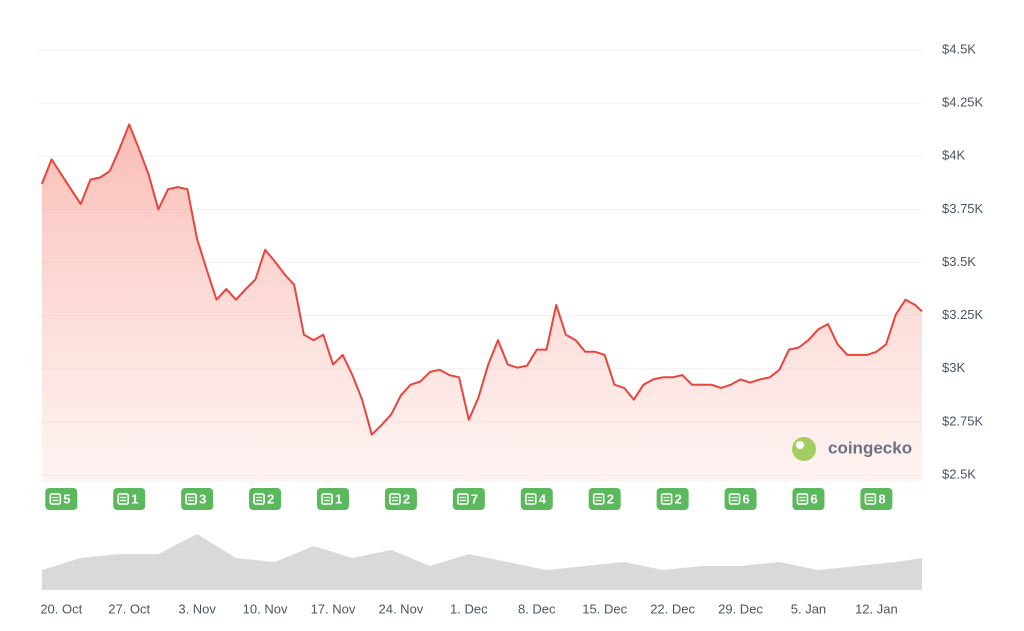 Image resolution: width=1024 pixels, height=631 pixels. Describe the element at coordinates (129, 608) in the screenshot. I see `x-tick-label: 27. Oct` at that location.